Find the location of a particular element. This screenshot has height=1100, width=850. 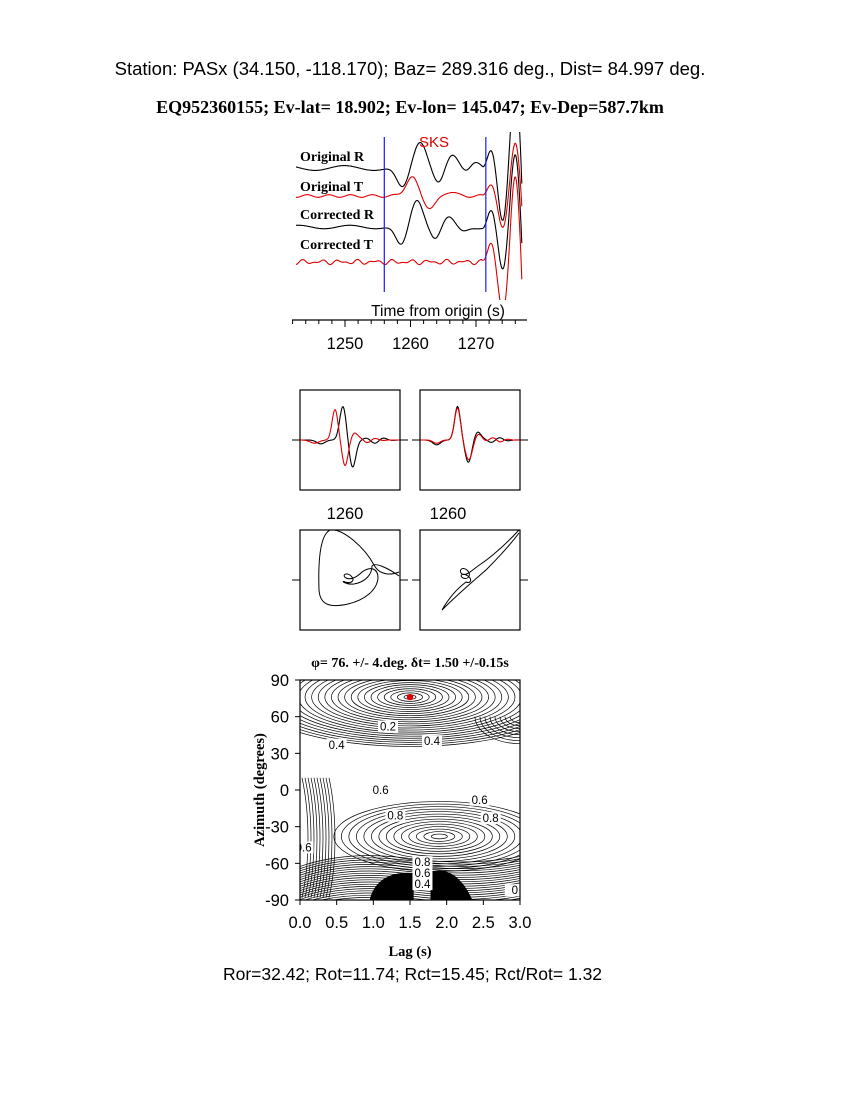

contour-labels: 0.20.4 0.40.60.60.8 0.80.60.80.60.40 is located at coordinates (408, 808).